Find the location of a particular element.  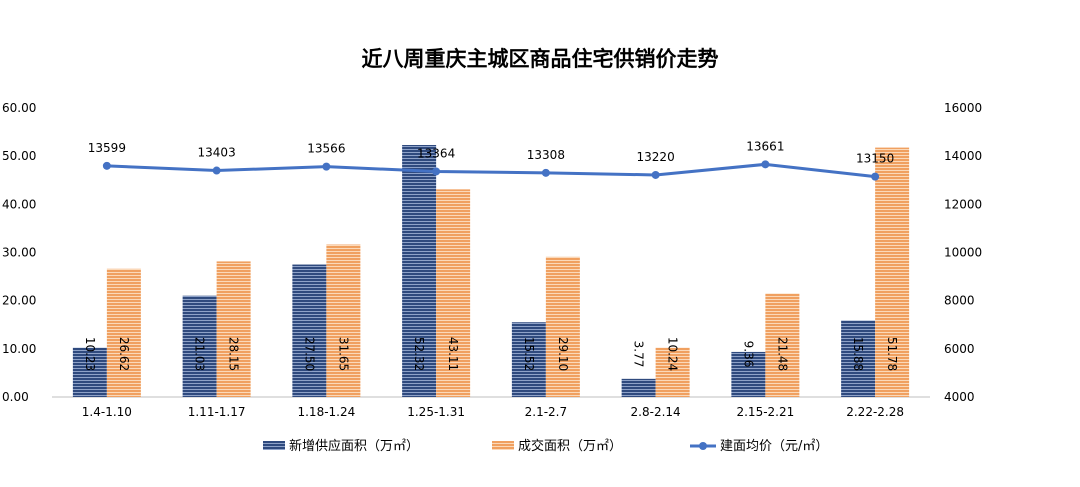

transaction-bar-label: 51.78 is located at coordinates (892, 354).